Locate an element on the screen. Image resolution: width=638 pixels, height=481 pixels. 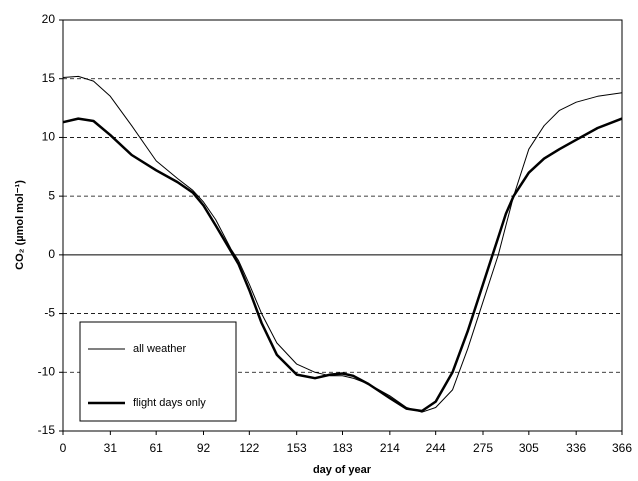
x-tick-label: 31 is located at coordinates (111, 448).